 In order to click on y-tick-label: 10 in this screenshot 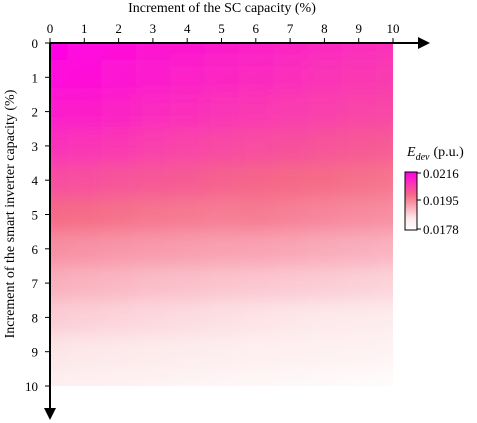, I will do `click(31, 386)`.